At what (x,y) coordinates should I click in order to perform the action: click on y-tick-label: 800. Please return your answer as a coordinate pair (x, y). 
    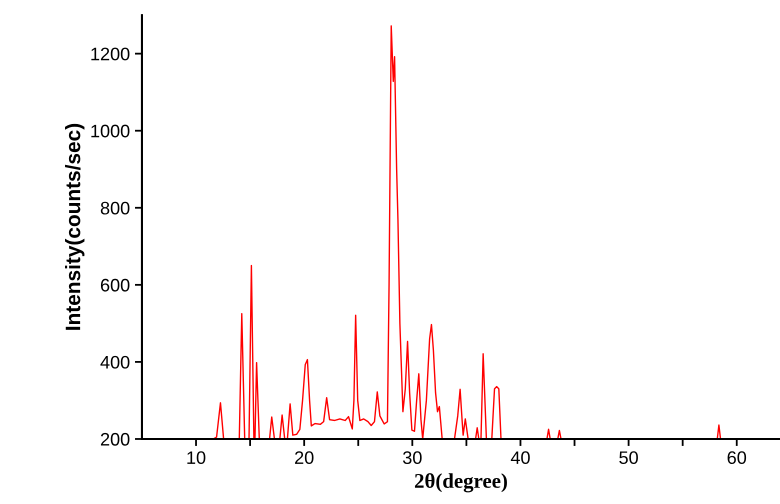
    Looking at the image, I should click on (115, 208).